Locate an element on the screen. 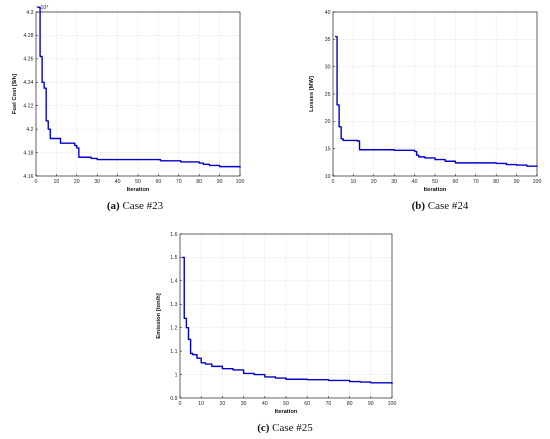  y-tick-label: 15 is located at coordinates (328, 149).